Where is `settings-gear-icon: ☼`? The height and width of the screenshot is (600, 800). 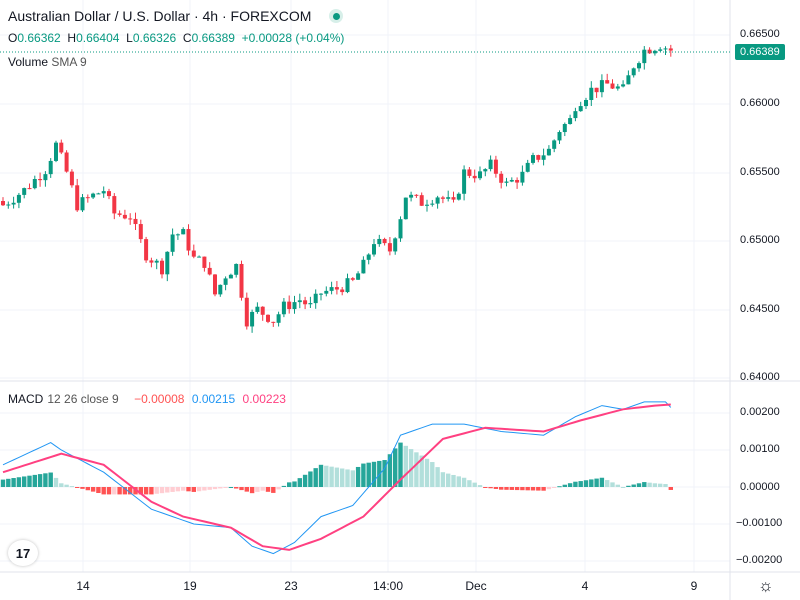 settings-gear-icon: ☼ is located at coordinates (766, 585).